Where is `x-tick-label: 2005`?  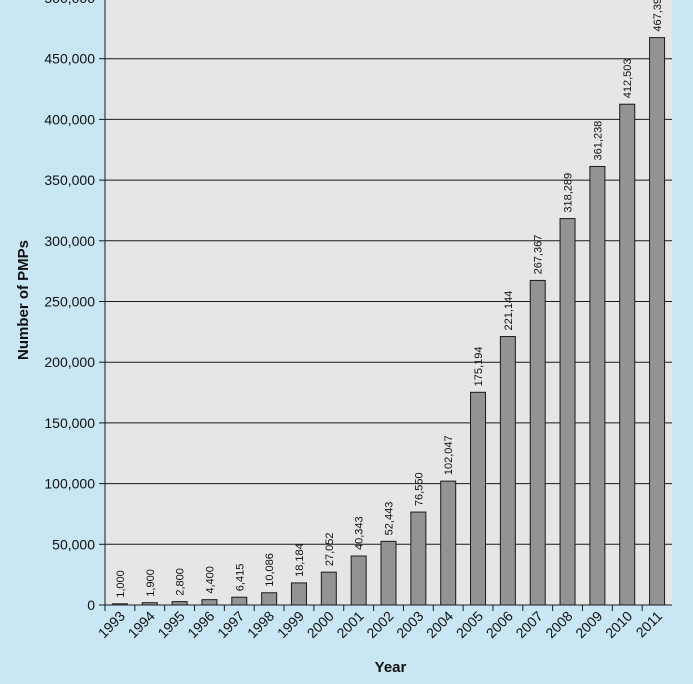
x-tick-label: 2005 is located at coordinates (469, 624).